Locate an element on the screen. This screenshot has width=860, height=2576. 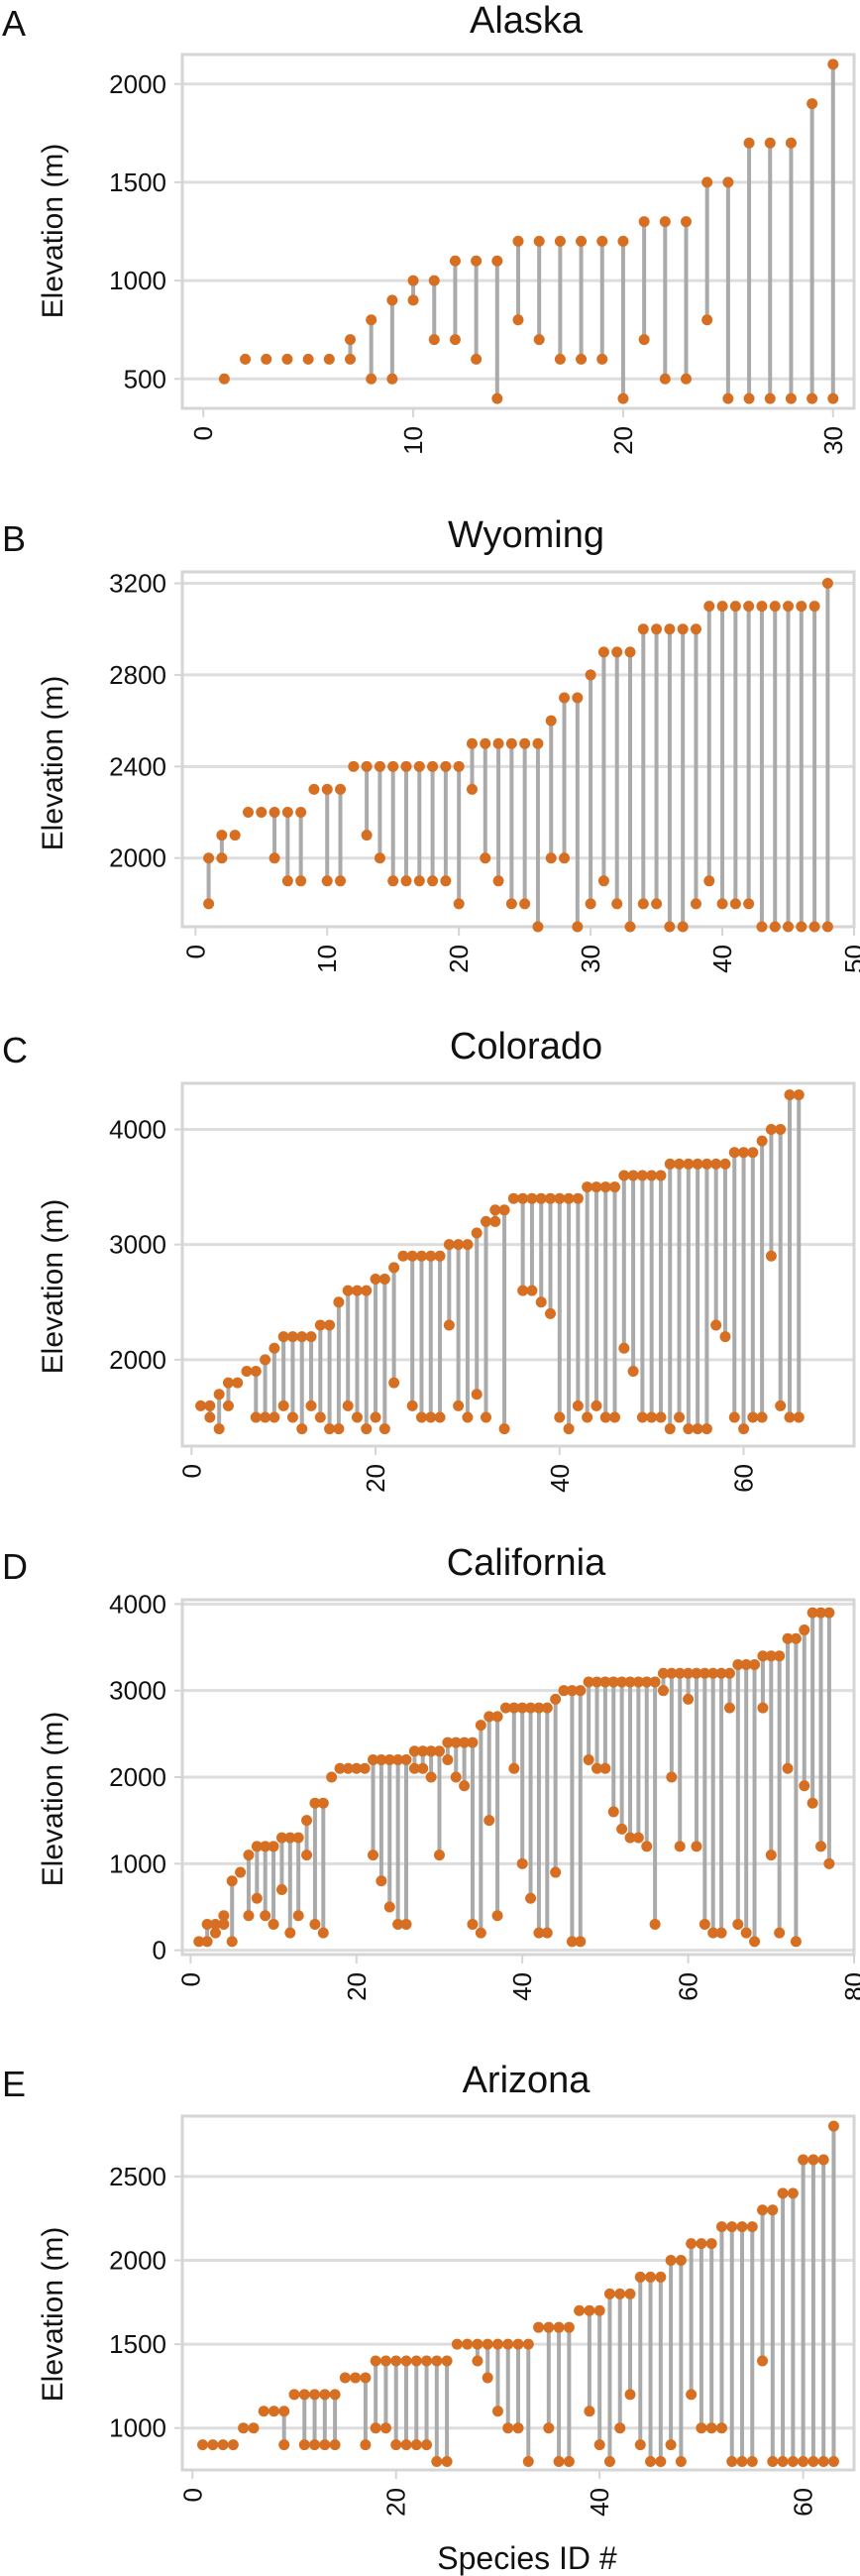
panel-e-xtick-label: 20 is located at coordinates (396, 2502).